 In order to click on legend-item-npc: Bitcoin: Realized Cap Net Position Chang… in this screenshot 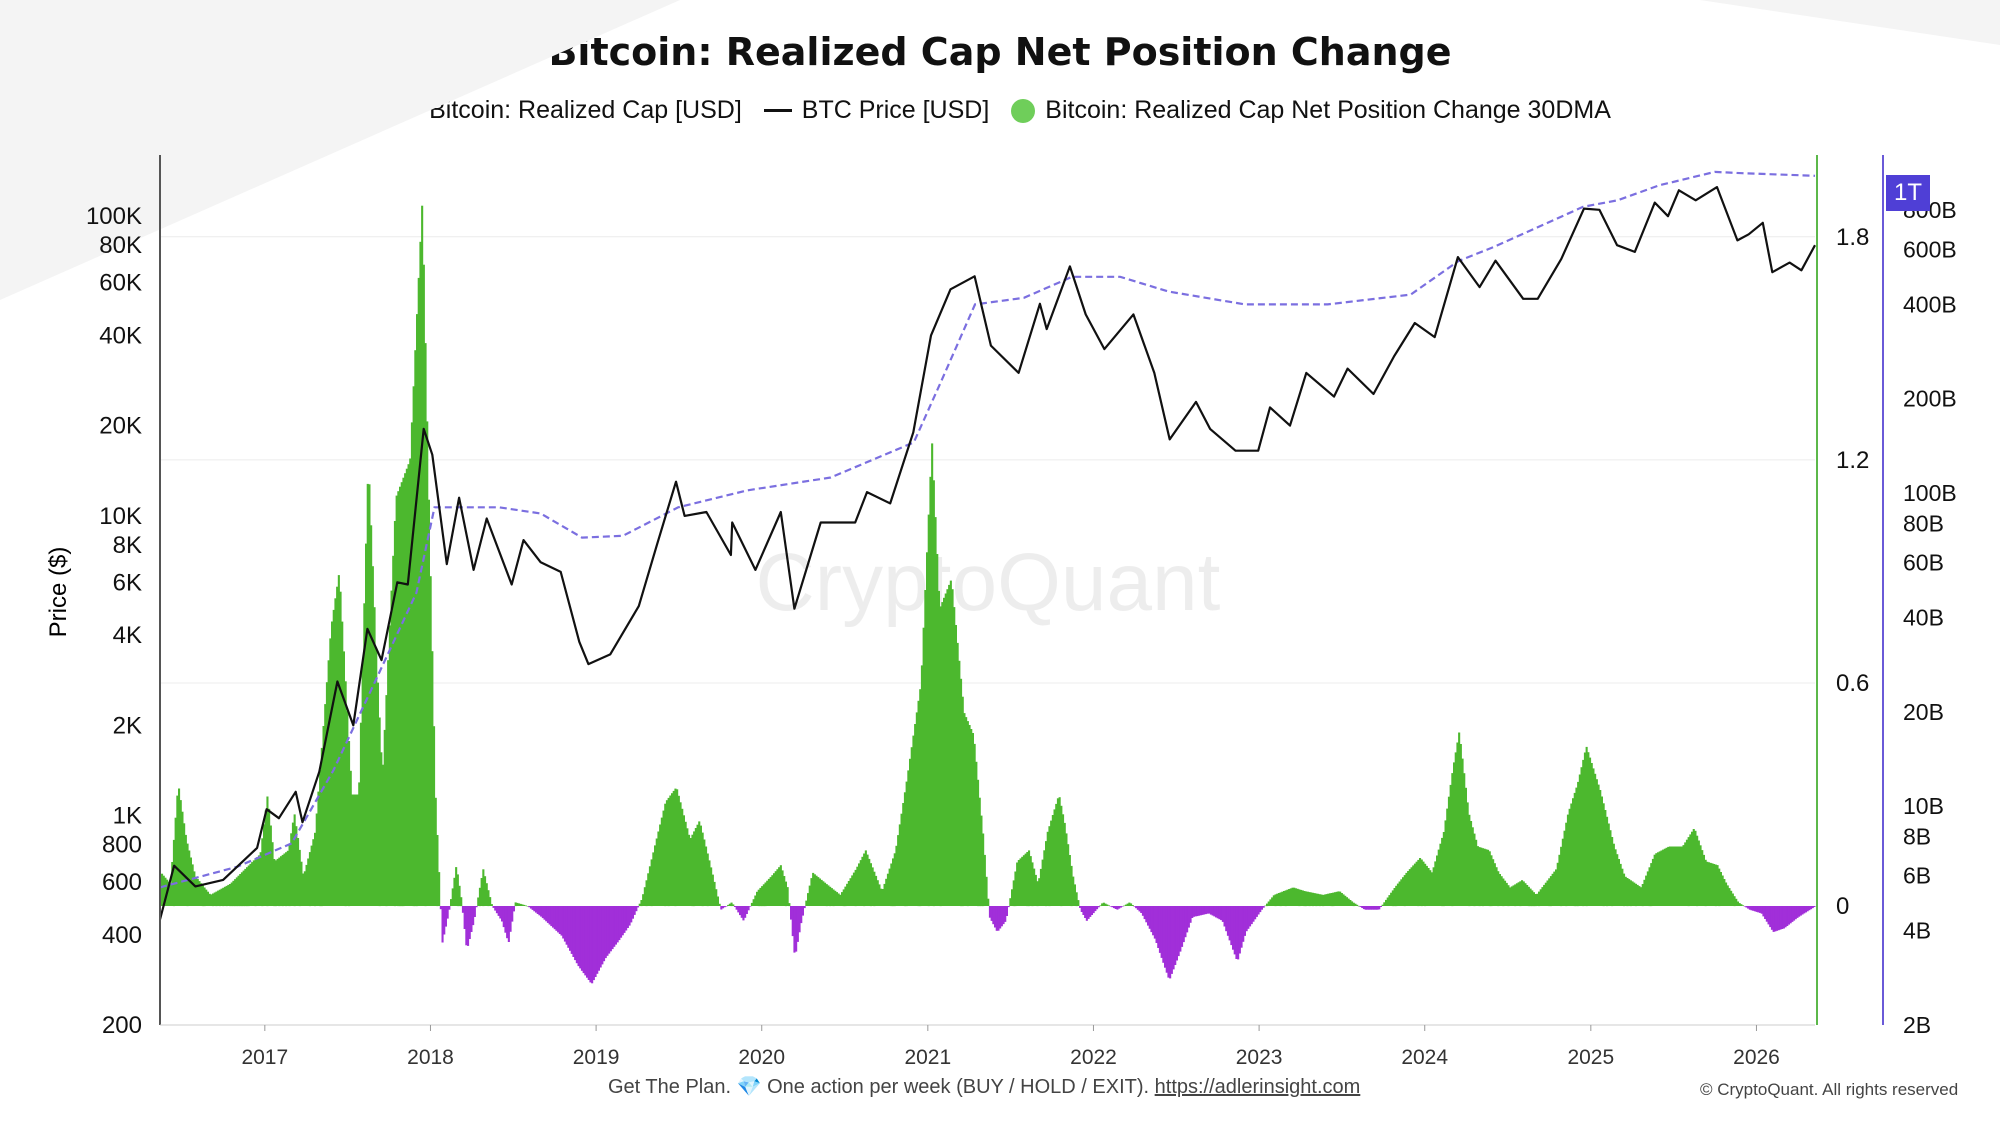, I will do `click(1311, 110)`.